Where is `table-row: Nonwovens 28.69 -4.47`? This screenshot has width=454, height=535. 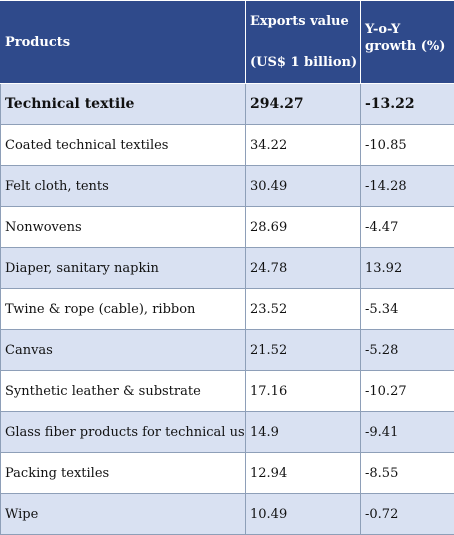
table-row: Nonwovens 28.69 -4.47 is located at coordinates (227, 227).